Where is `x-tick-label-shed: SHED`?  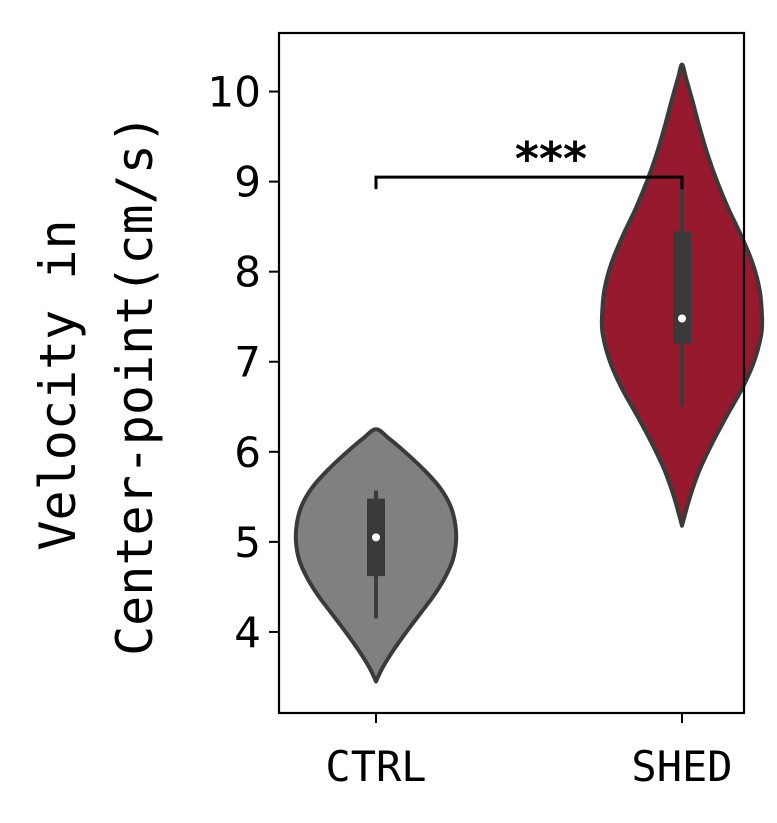 x-tick-label-shed: SHED is located at coordinates (681, 766).